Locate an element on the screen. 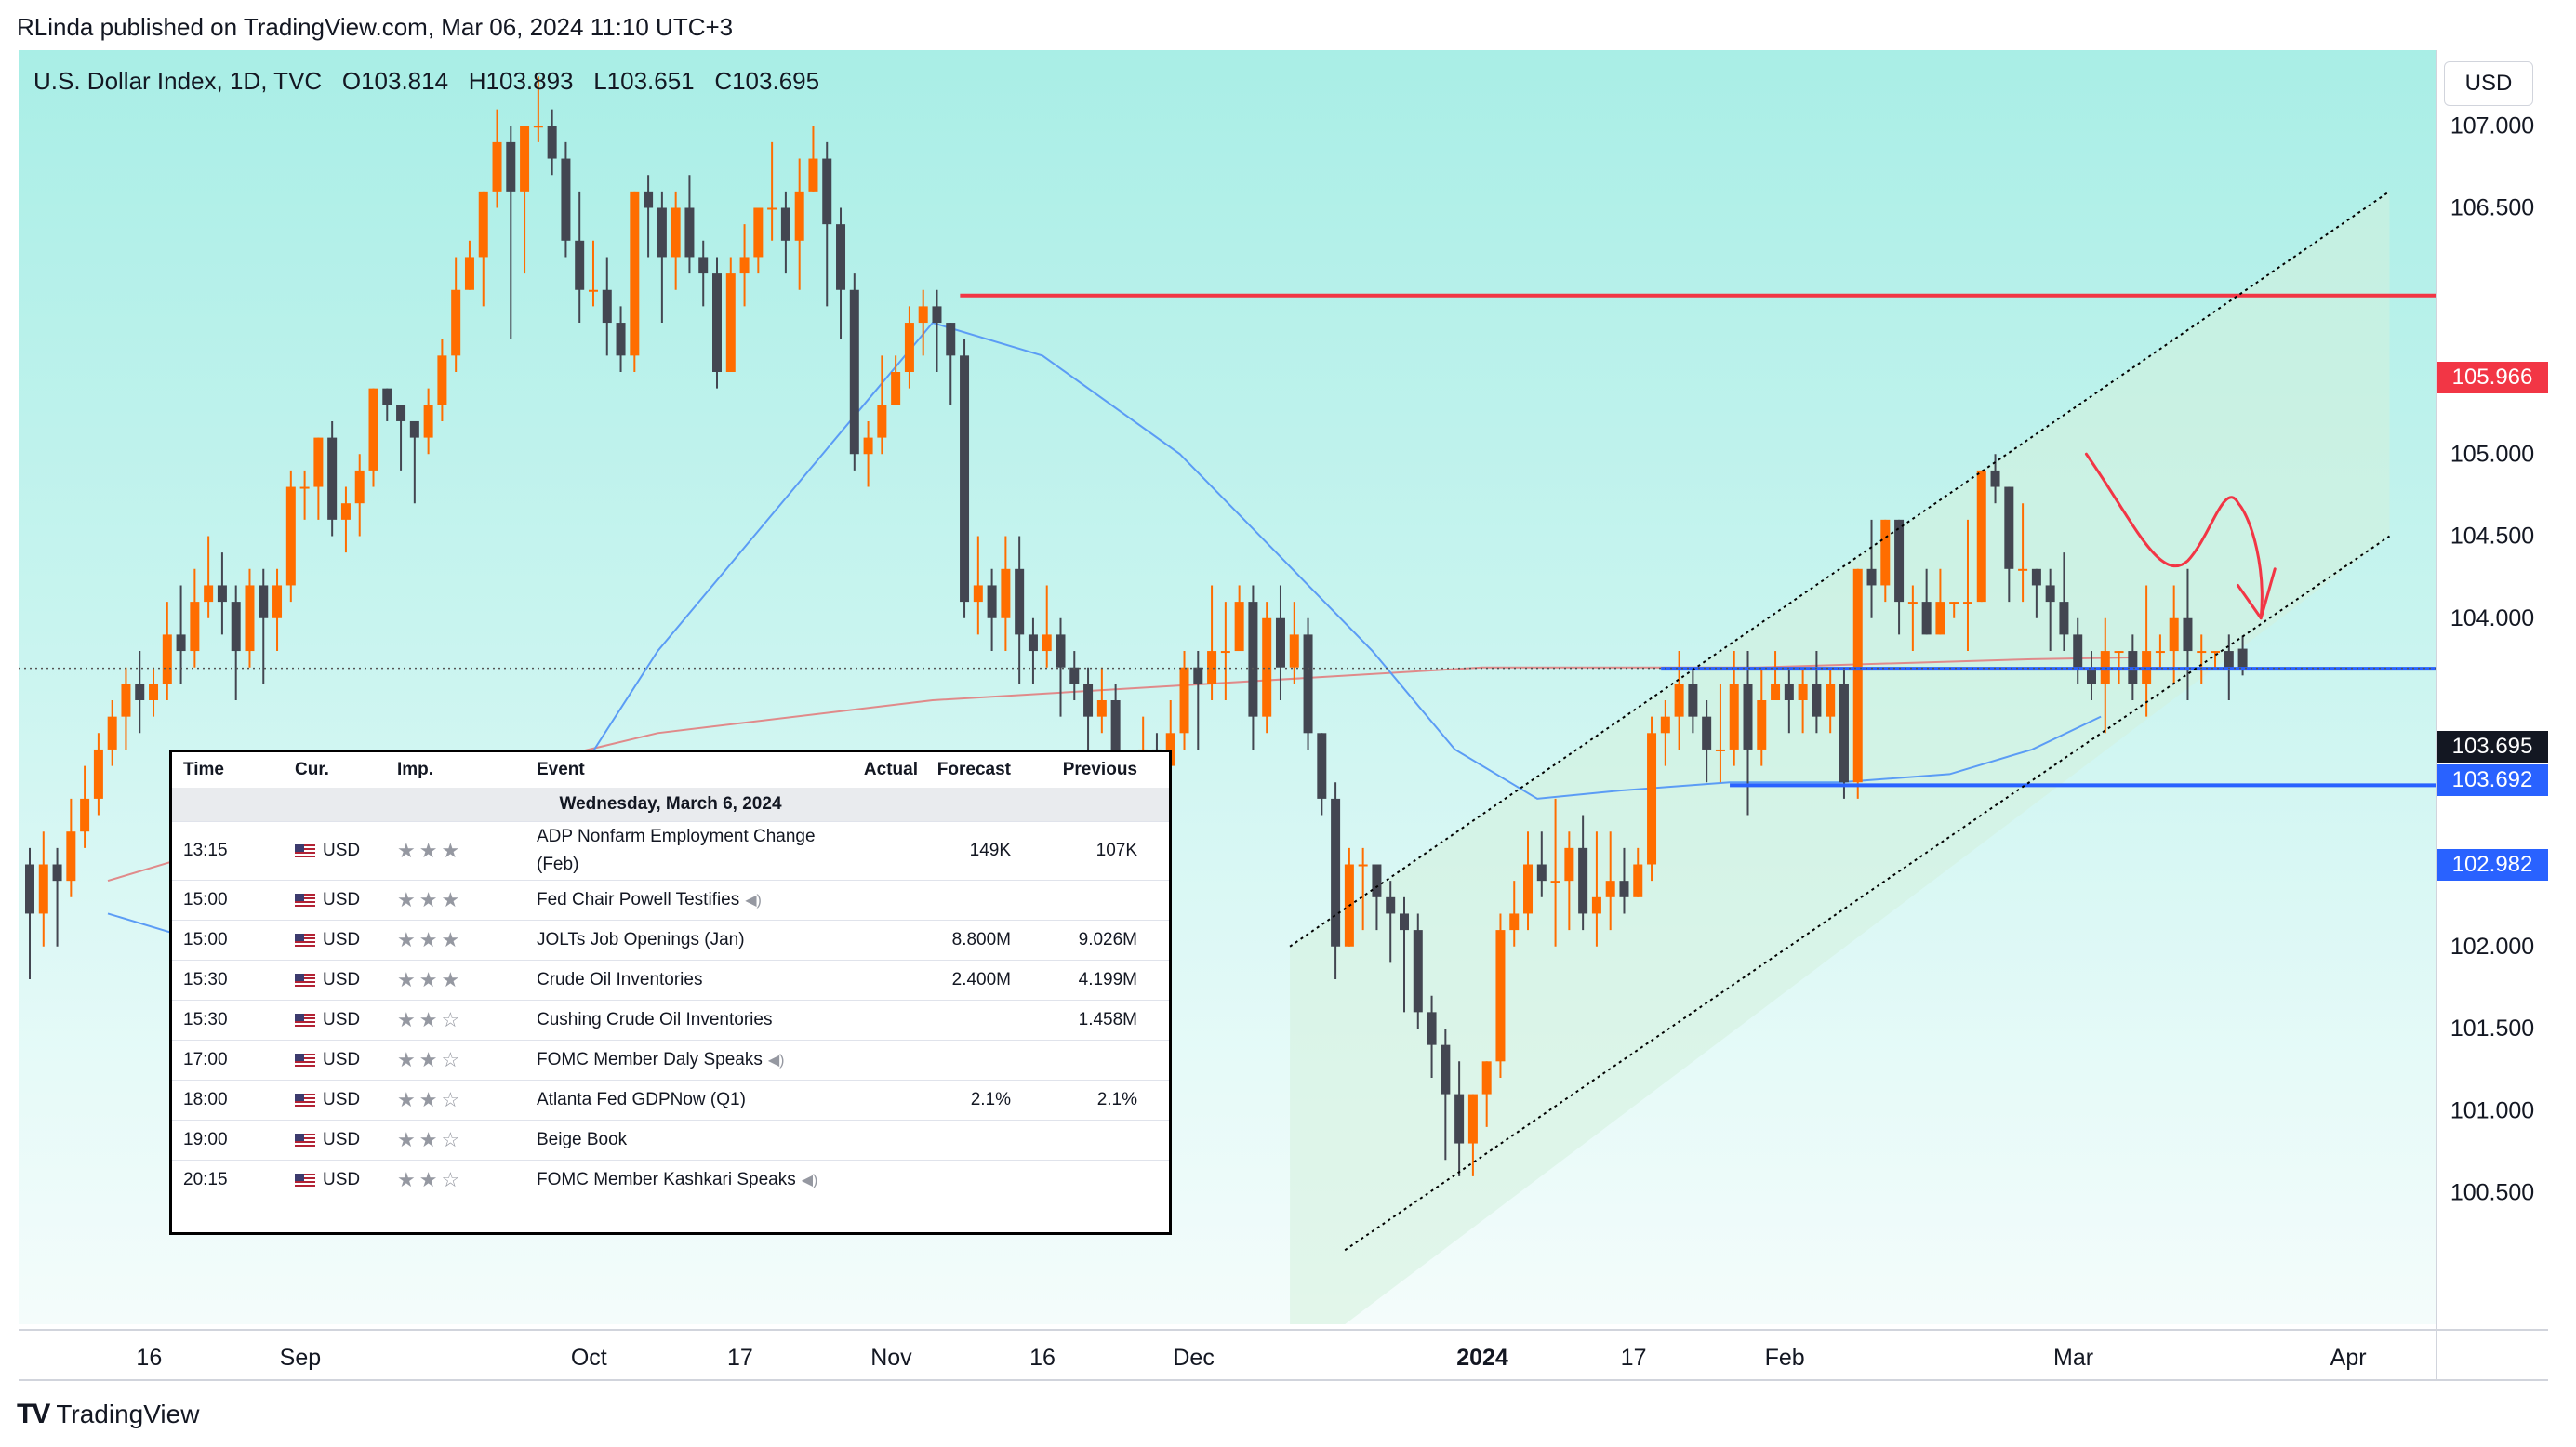 The image size is (2576, 1447). speaker-icon: ◀) is located at coordinates (776, 1060).